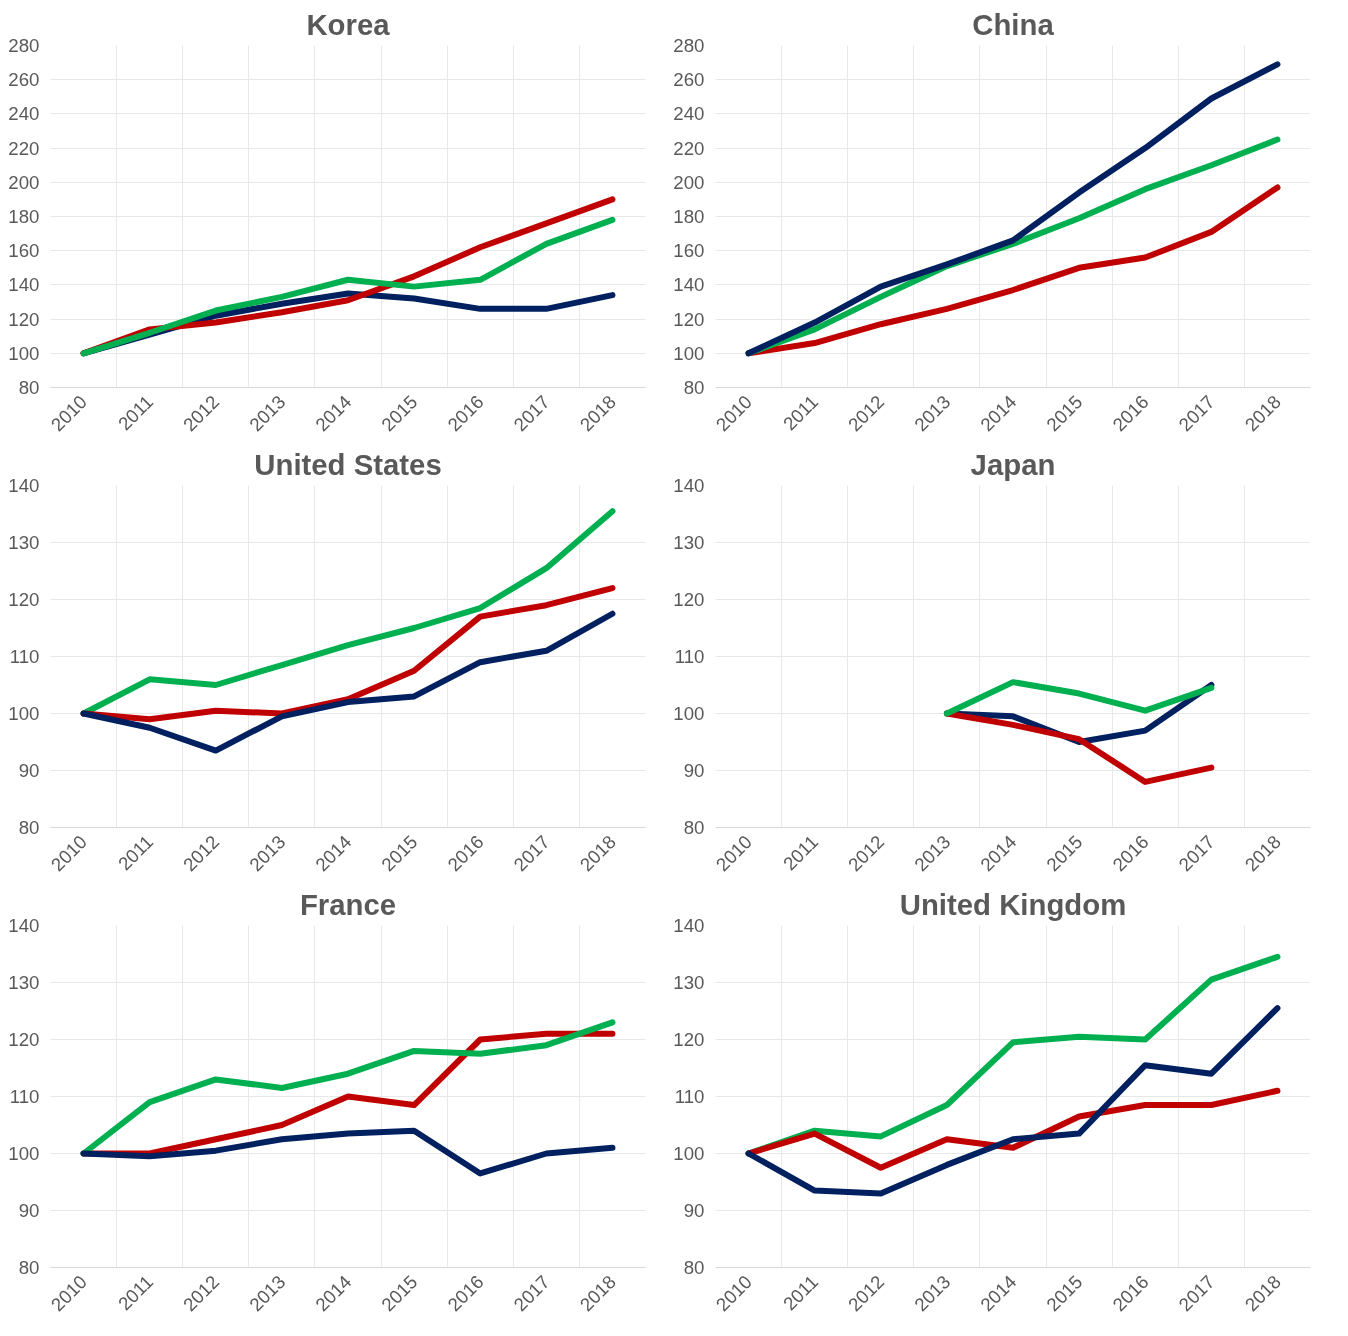 The image size is (1348, 1336). Describe the element at coordinates (348, 24) in the screenshot. I see `chart-title: Korea` at that location.